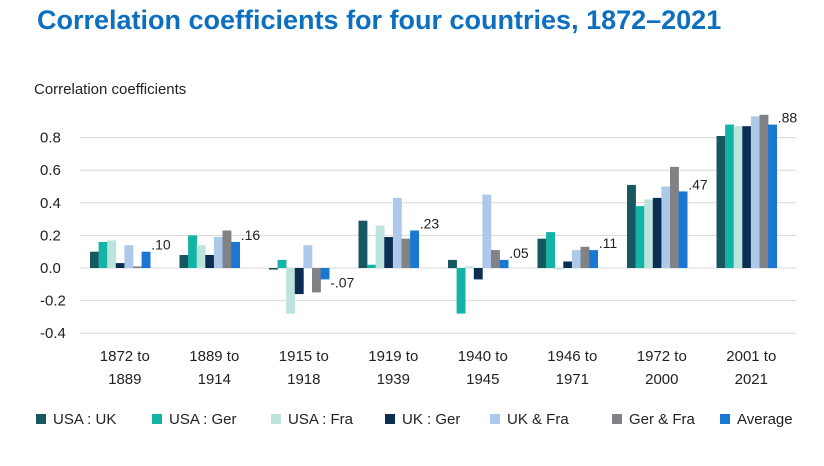  Describe the element at coordinates (110, 89) in the screenshot. I see `y-axis-label: Correlation coefficients` at that location.